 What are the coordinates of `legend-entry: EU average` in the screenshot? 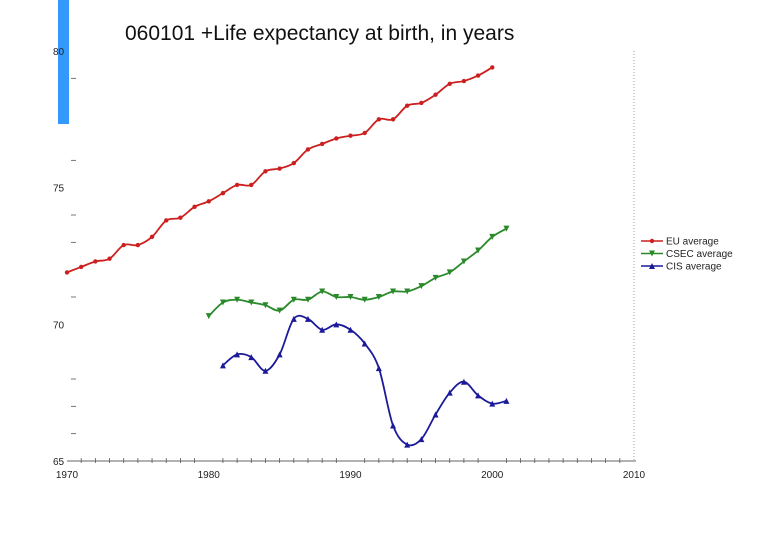 It's located at (680, 242).